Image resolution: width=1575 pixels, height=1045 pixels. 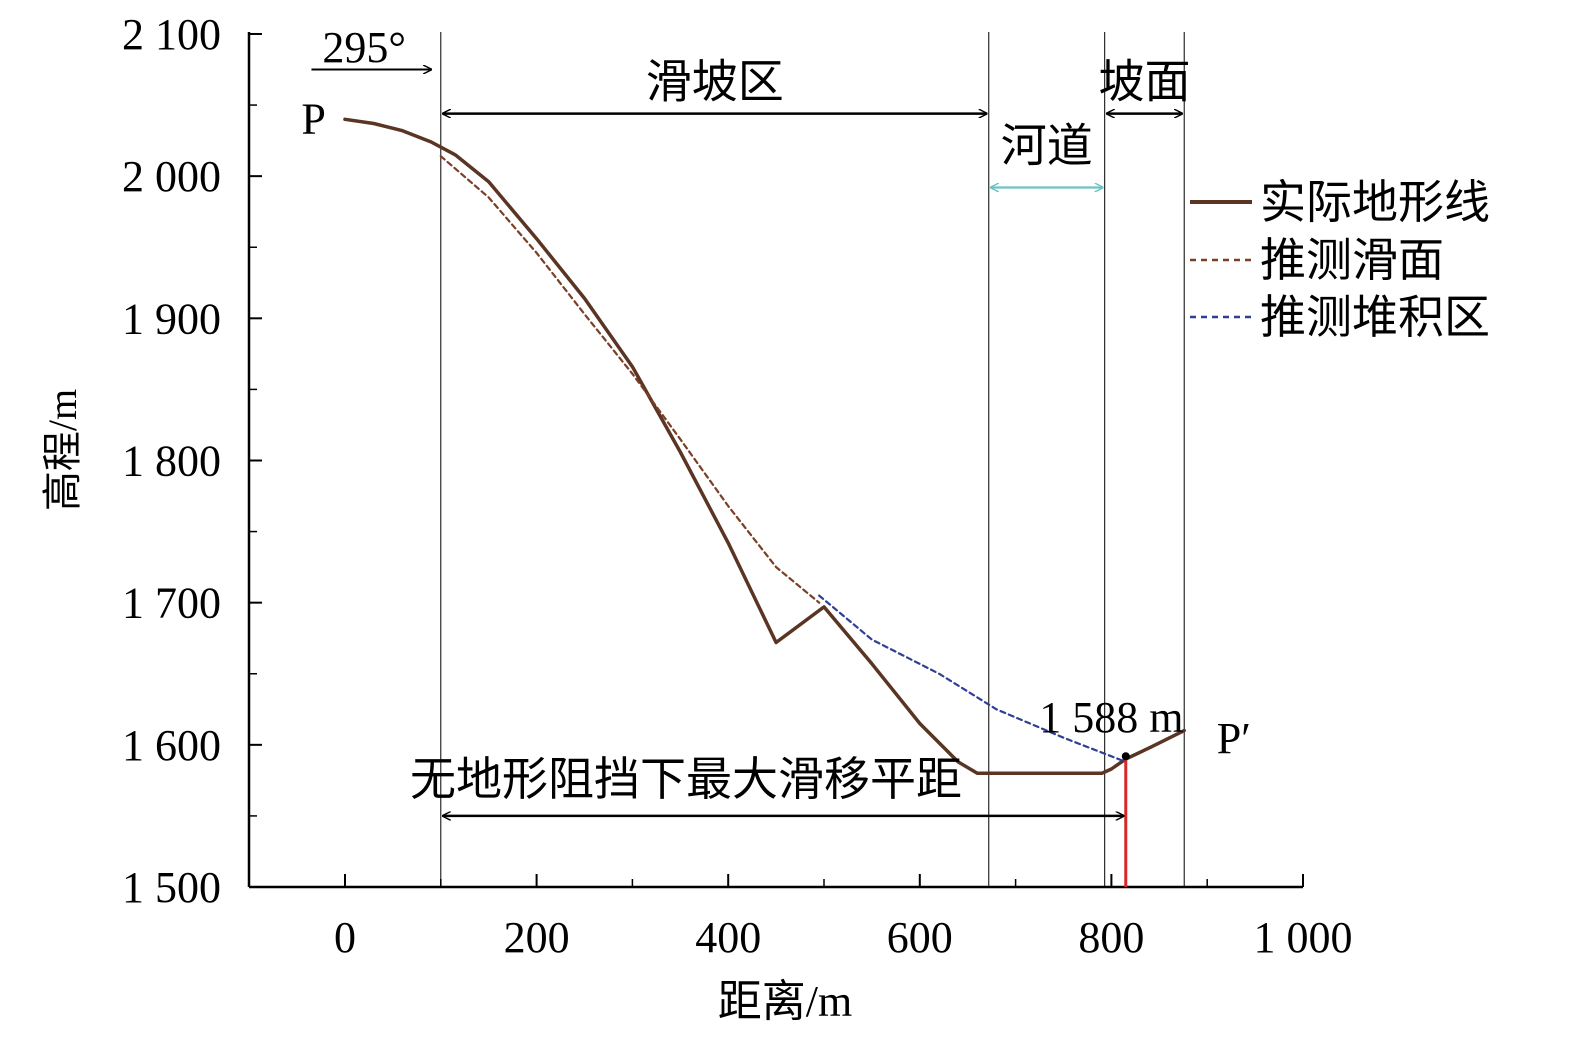 I want to click on y-tick-label: 1 800, so click(x=171, y=460).